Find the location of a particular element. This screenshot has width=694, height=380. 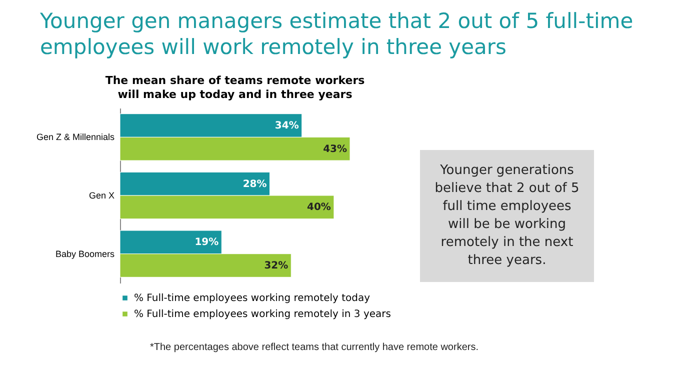

data-label: 19% is located at coordinates (206, 242).